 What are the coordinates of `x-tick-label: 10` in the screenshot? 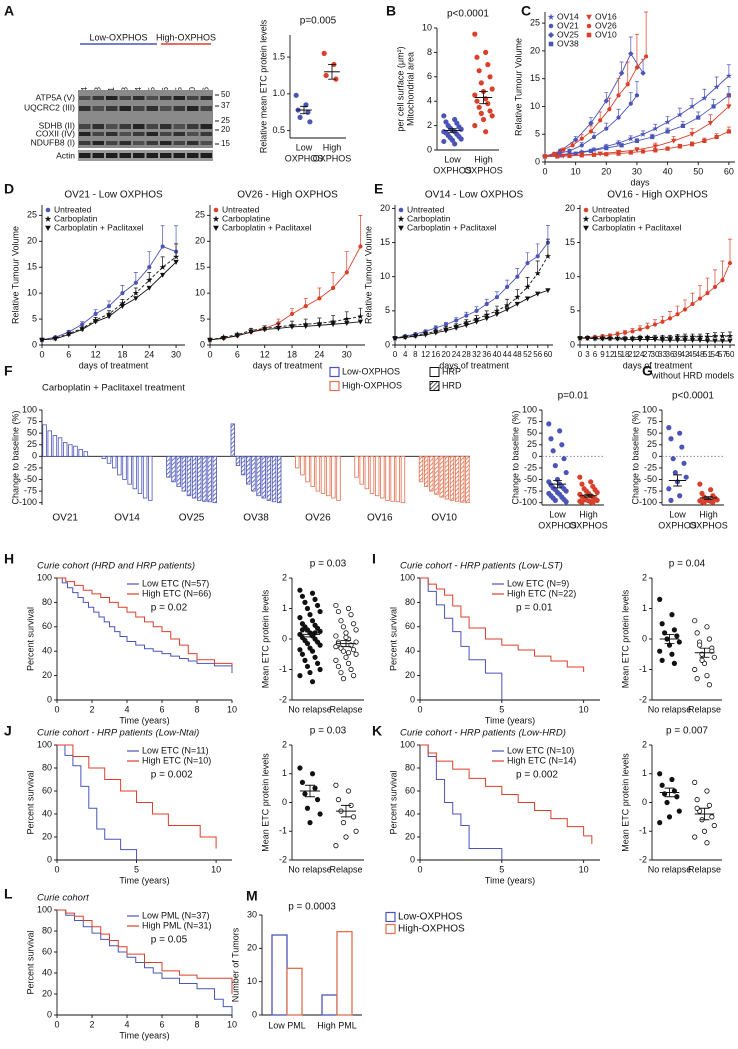 It's located at (584, 709).